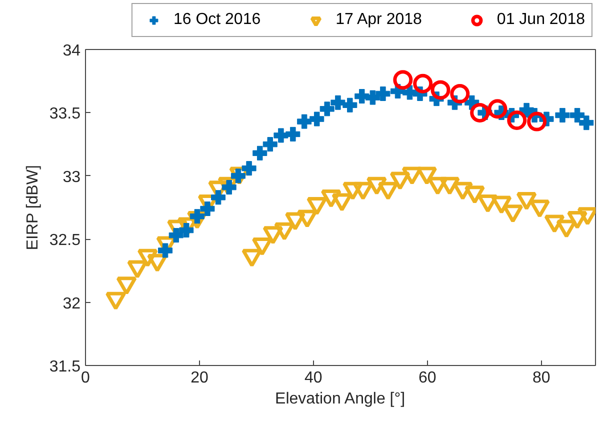 The height and width of the screenshot is (434, 597). What do you see at coordinates (217, 20) in the screenshot?
I see `legend-label: 16 Oct 2016` at bounding box center [217, 20].